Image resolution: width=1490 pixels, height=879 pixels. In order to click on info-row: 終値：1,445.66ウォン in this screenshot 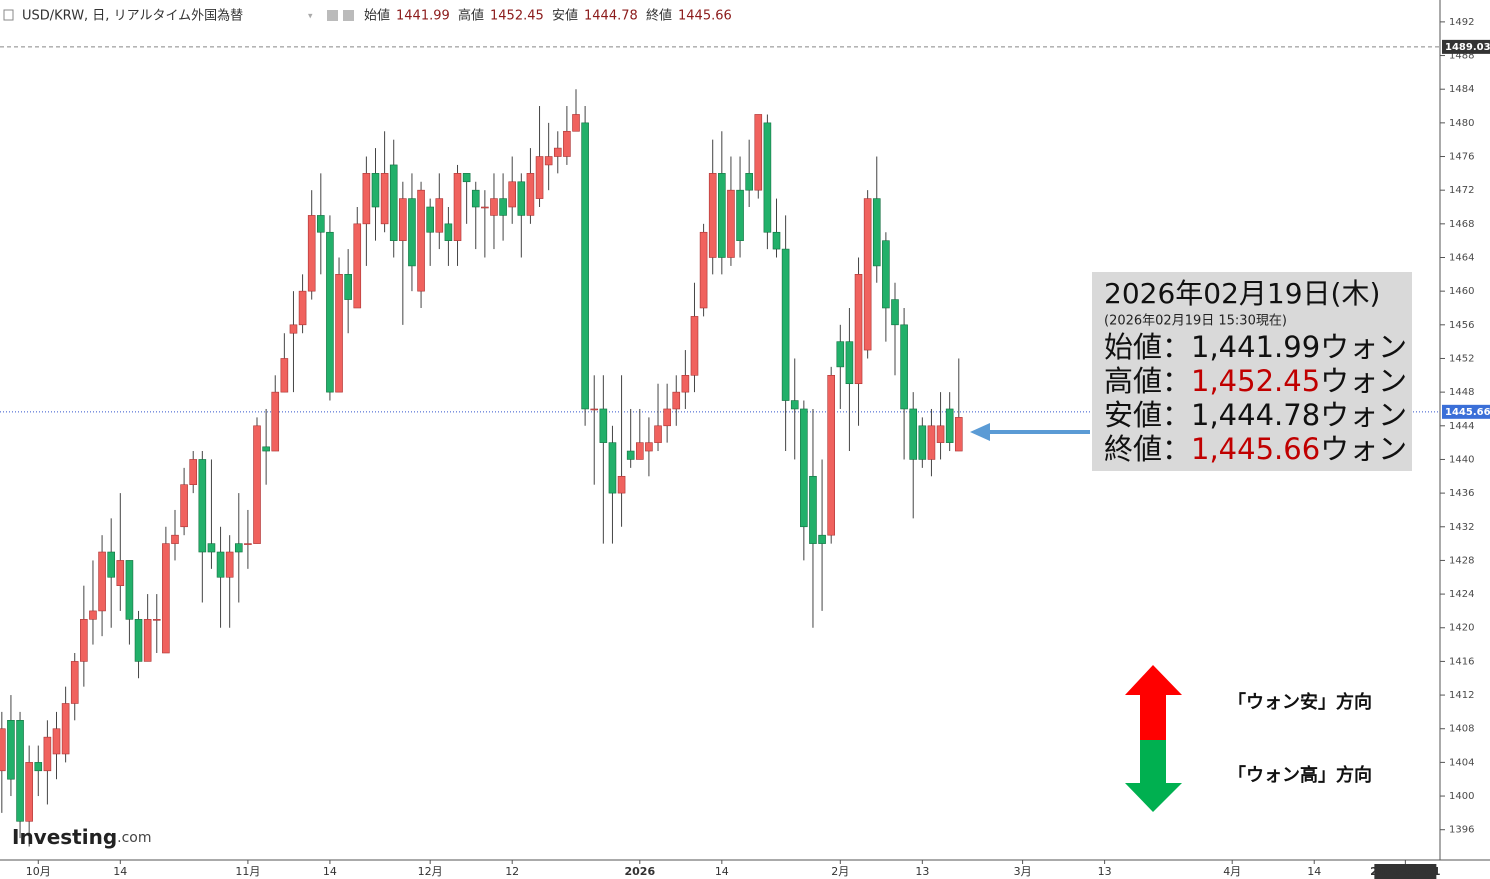, I will do `click(1255, 449)`.